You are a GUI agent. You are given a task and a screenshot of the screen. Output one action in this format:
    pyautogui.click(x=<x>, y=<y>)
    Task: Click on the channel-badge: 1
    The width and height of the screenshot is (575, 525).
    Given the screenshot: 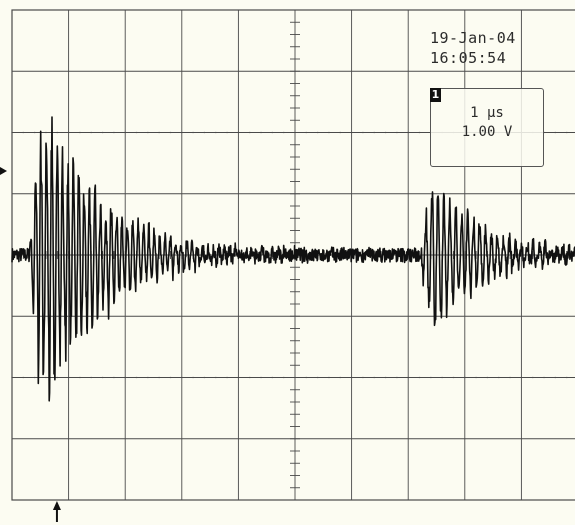 What is the action you would take?
    pyautogui.click(x=435, y=95)
    